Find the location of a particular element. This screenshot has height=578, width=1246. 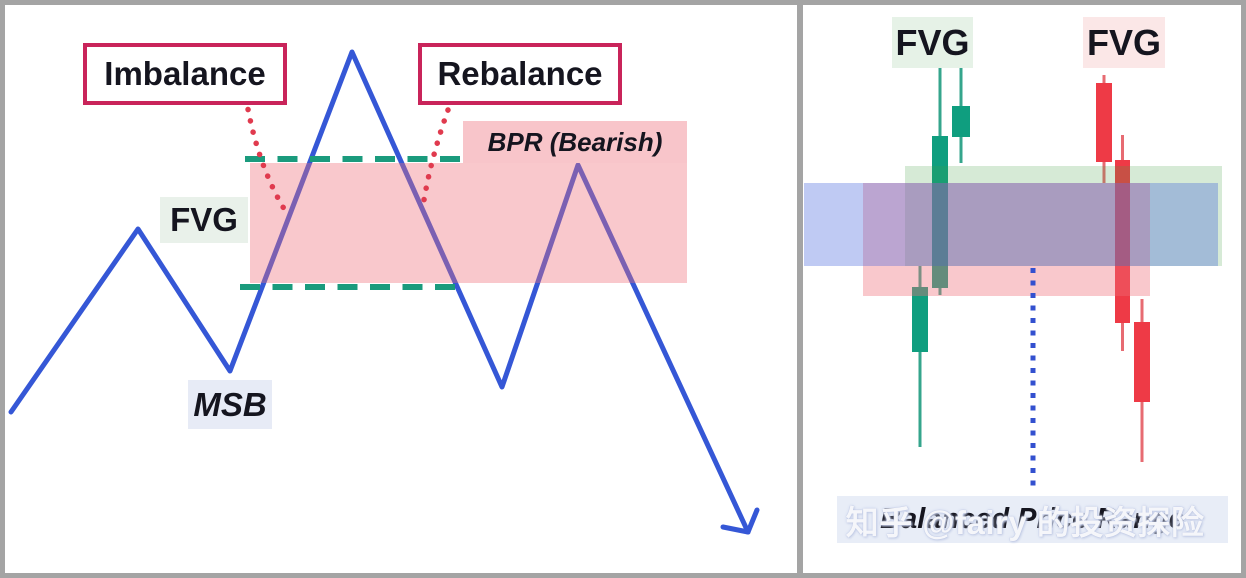

bpr-overlap-zone-blue is located at coordinates (1011, 224).